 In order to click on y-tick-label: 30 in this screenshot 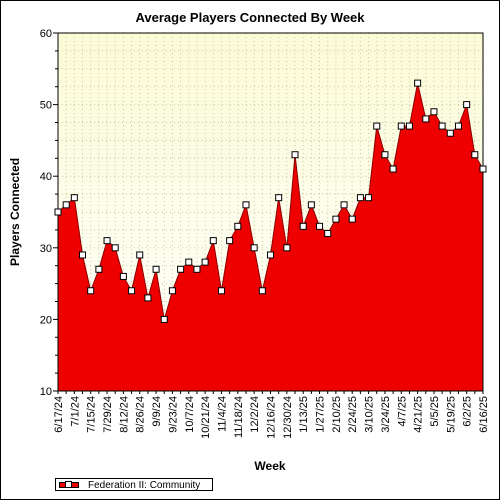, I will do `click(46, 249)`.